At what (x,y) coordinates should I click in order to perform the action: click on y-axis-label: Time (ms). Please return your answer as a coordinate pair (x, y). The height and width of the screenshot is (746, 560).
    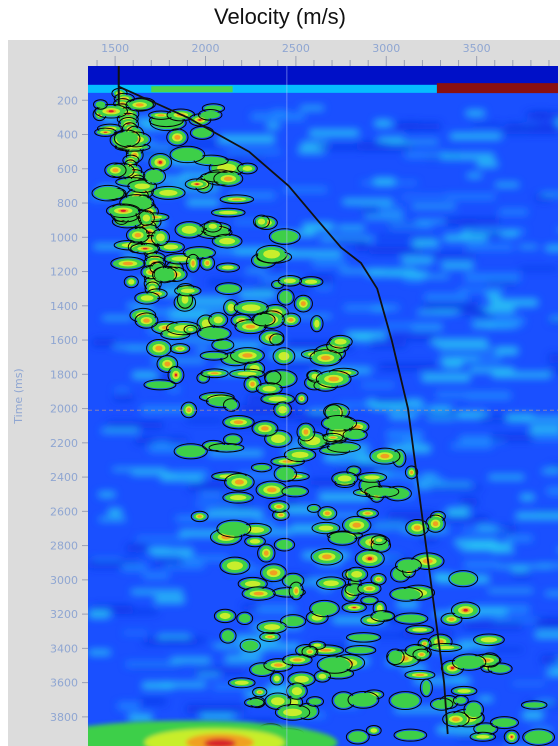
    Looking at the image, I should click on (18, 396).